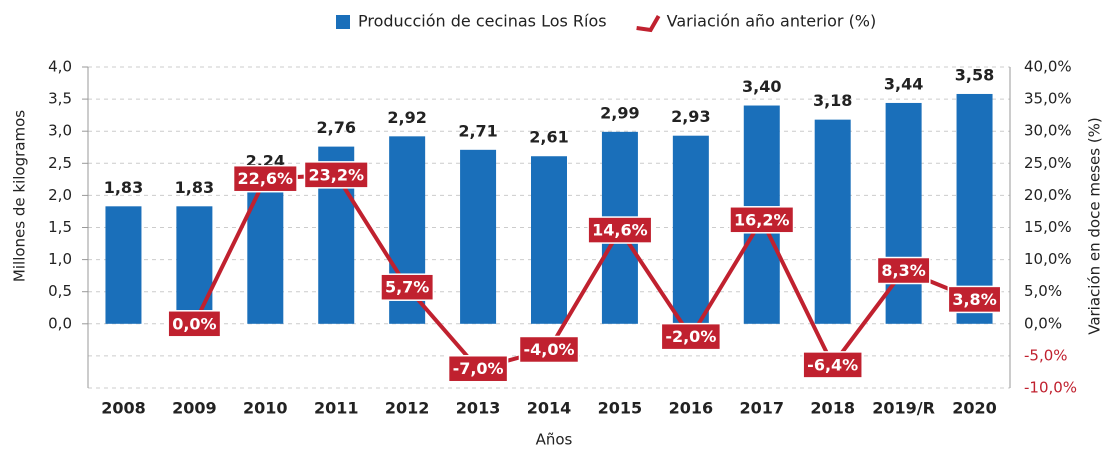 The height and width of the screenshot is (450, 1105). I want to click on line-value-label: 3,8%, so click(974, 299).